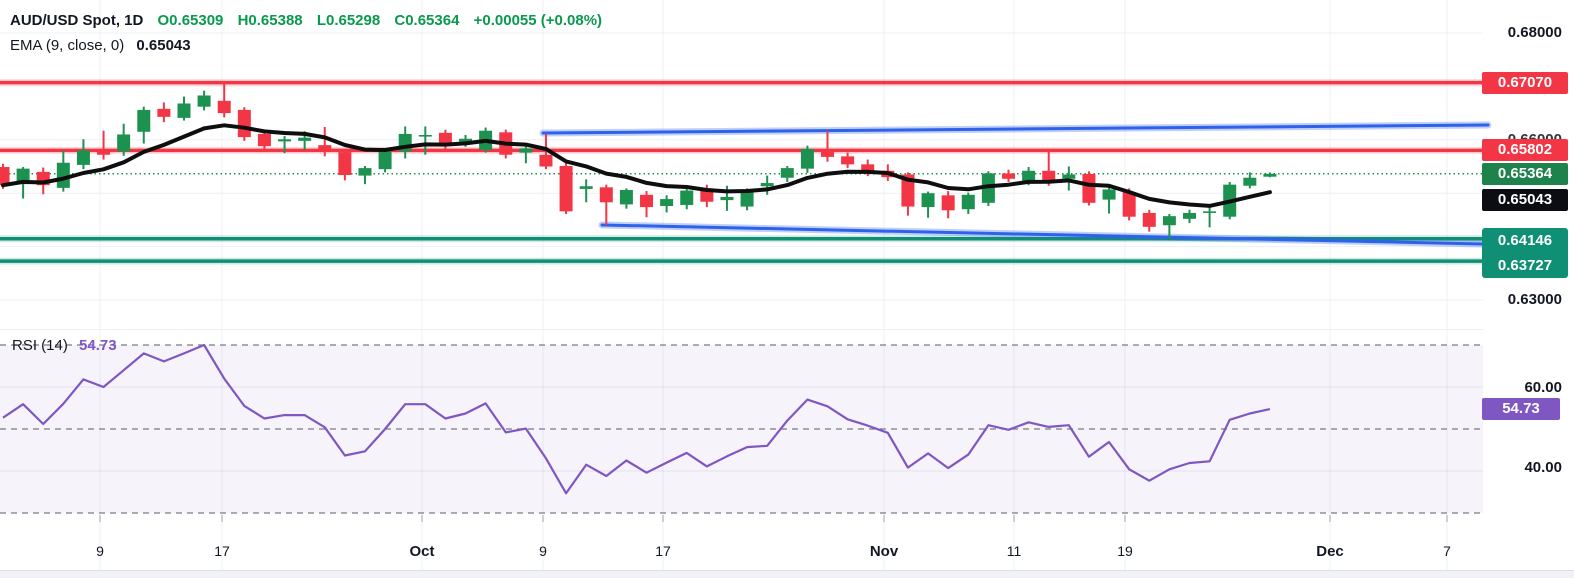  I want to click on rsi-value: 54.73, so click(98, 345).